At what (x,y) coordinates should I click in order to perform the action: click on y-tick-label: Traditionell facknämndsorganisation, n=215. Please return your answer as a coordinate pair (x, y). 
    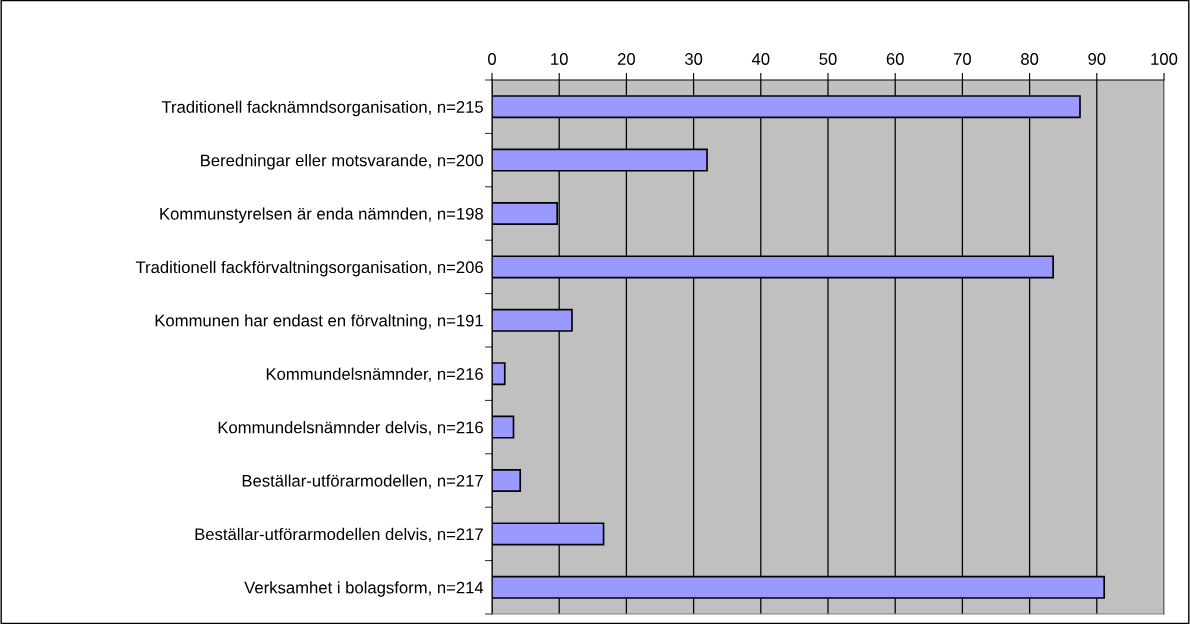
    Looking at the image, I should click on (322, 108).